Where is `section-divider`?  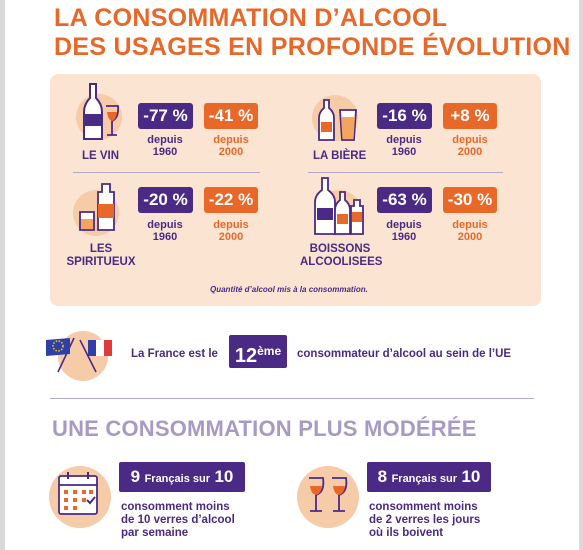 section-divider is located at coordinates (292, 398).